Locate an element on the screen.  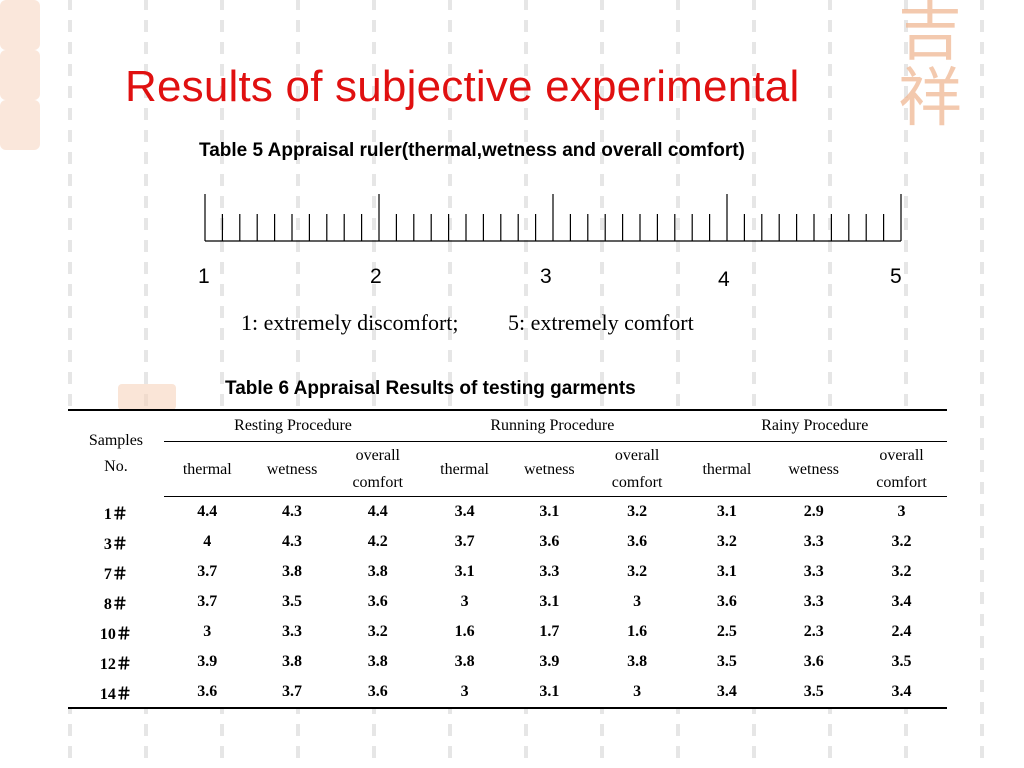
value-cell: 4 is located at coordinates (207, 541).